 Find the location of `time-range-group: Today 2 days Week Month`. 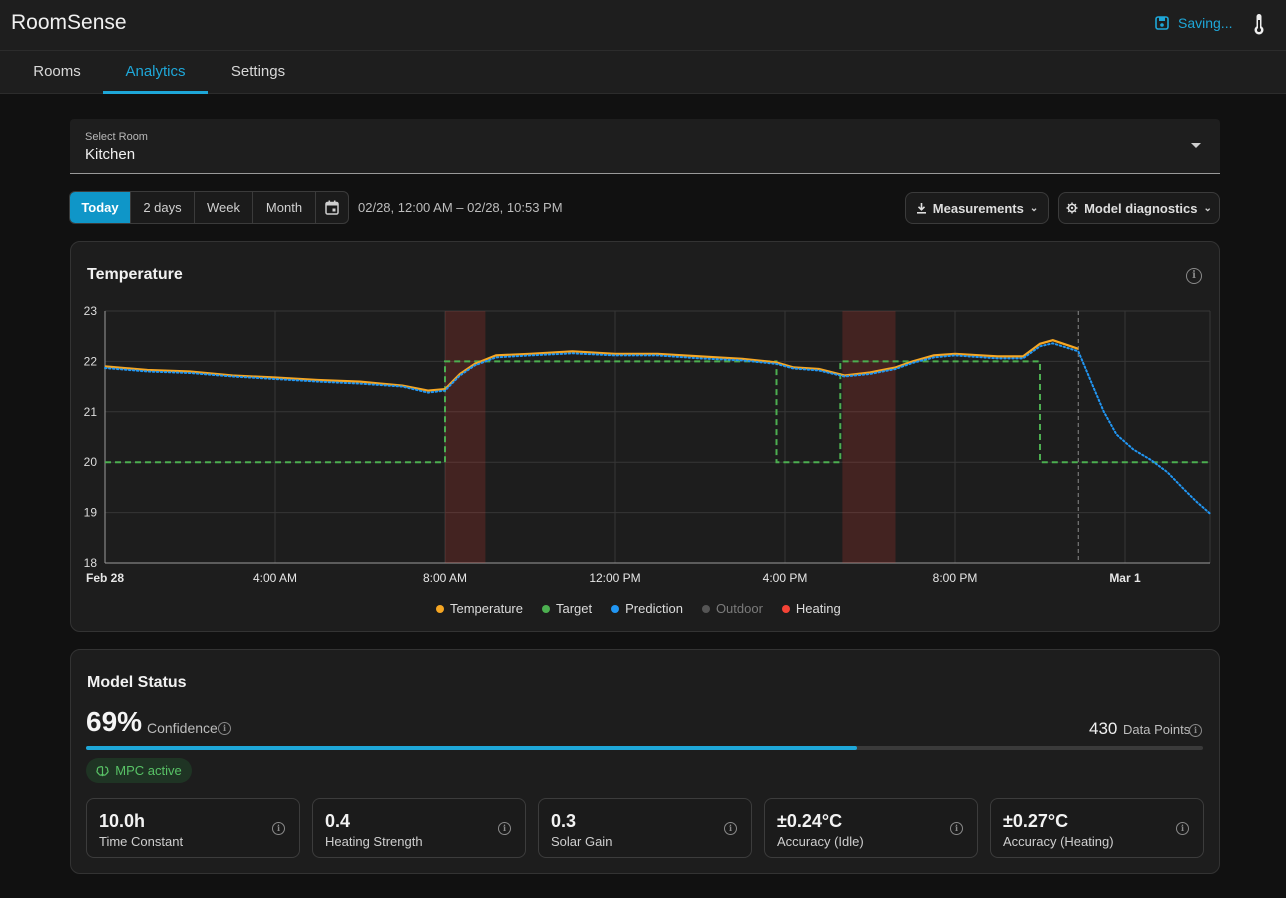

time-range-group: Today 2 days Week Month is located at coordinates (209, 207).